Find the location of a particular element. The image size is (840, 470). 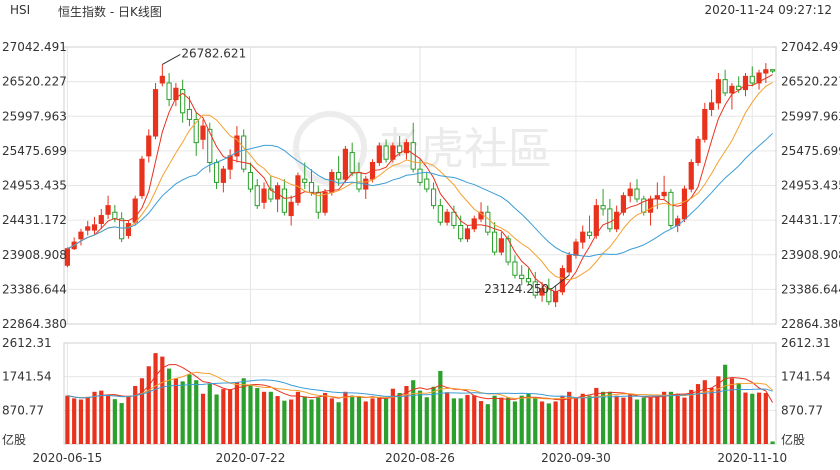

x-tick-label: 2020-09-30 is located at coordinates (576, 458).